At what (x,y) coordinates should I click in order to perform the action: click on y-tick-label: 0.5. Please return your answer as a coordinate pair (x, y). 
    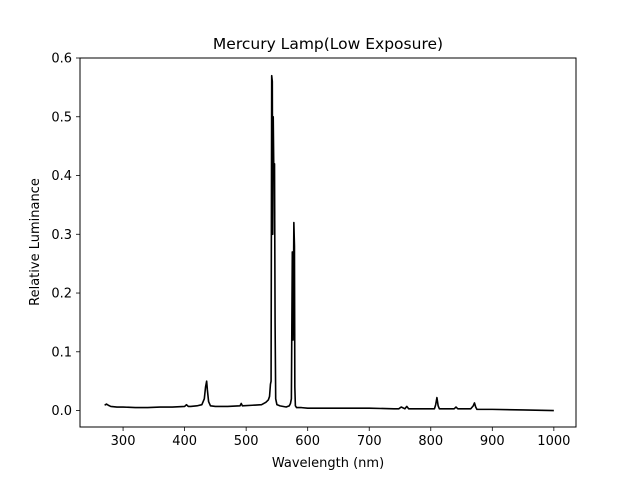
    Looking at the image, I should click on (61, 117).